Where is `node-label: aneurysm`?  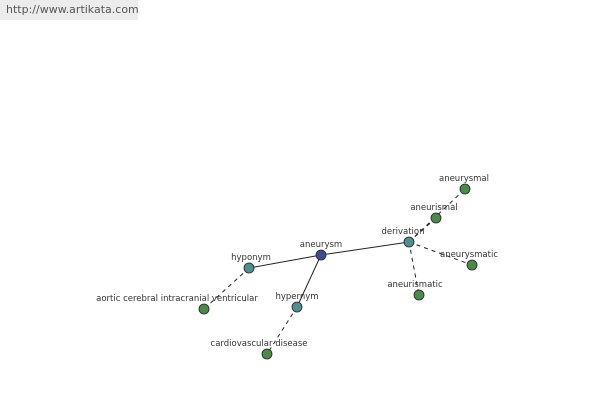 node-label: aneurysm is located at coordinates (321, 245).